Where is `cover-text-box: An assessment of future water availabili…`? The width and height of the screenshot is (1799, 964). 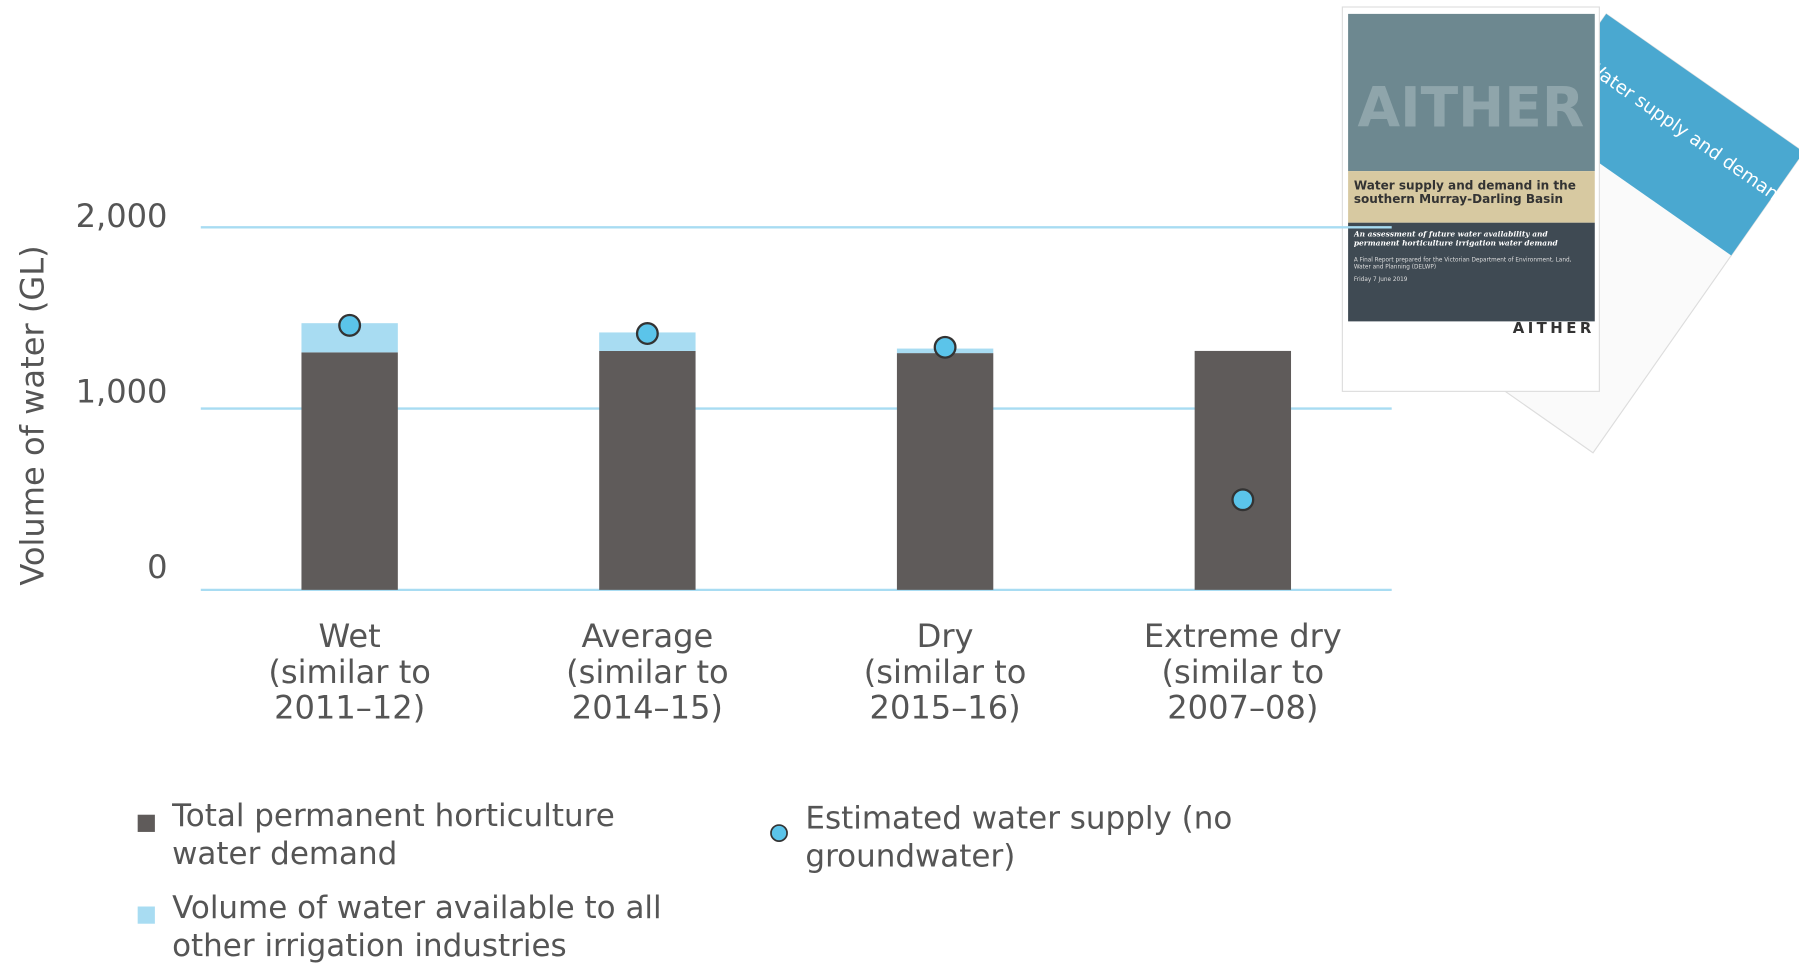
cover-text-box: An assessment of future water availabili… is located at coordinates (1462, 256).